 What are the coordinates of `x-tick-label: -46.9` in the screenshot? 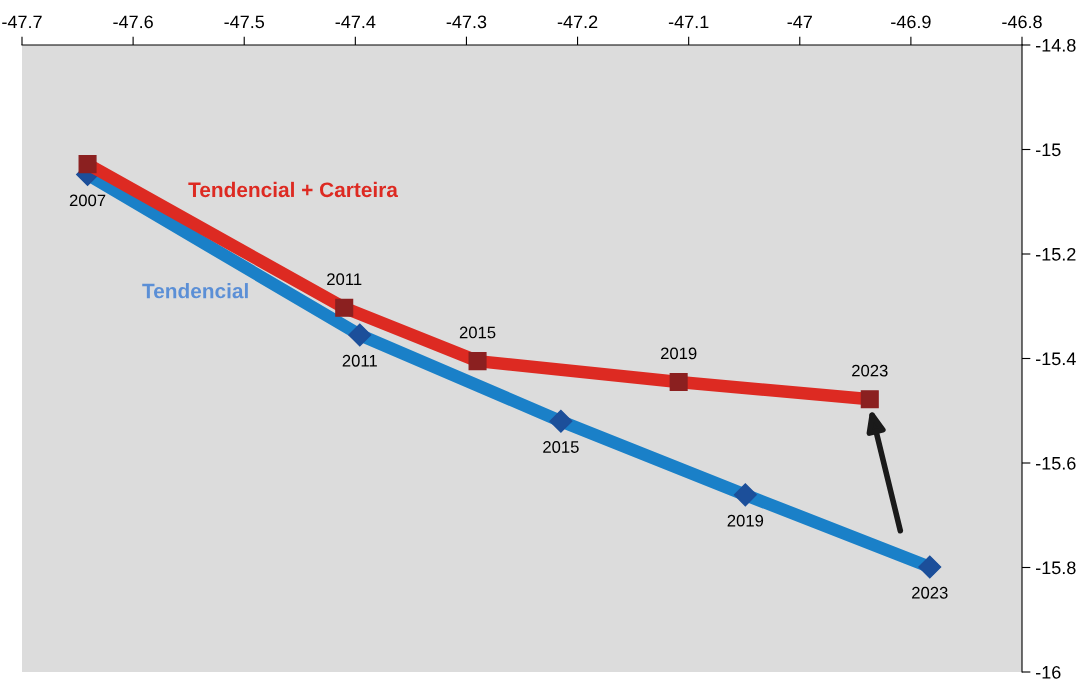 It's located at (911, 22).